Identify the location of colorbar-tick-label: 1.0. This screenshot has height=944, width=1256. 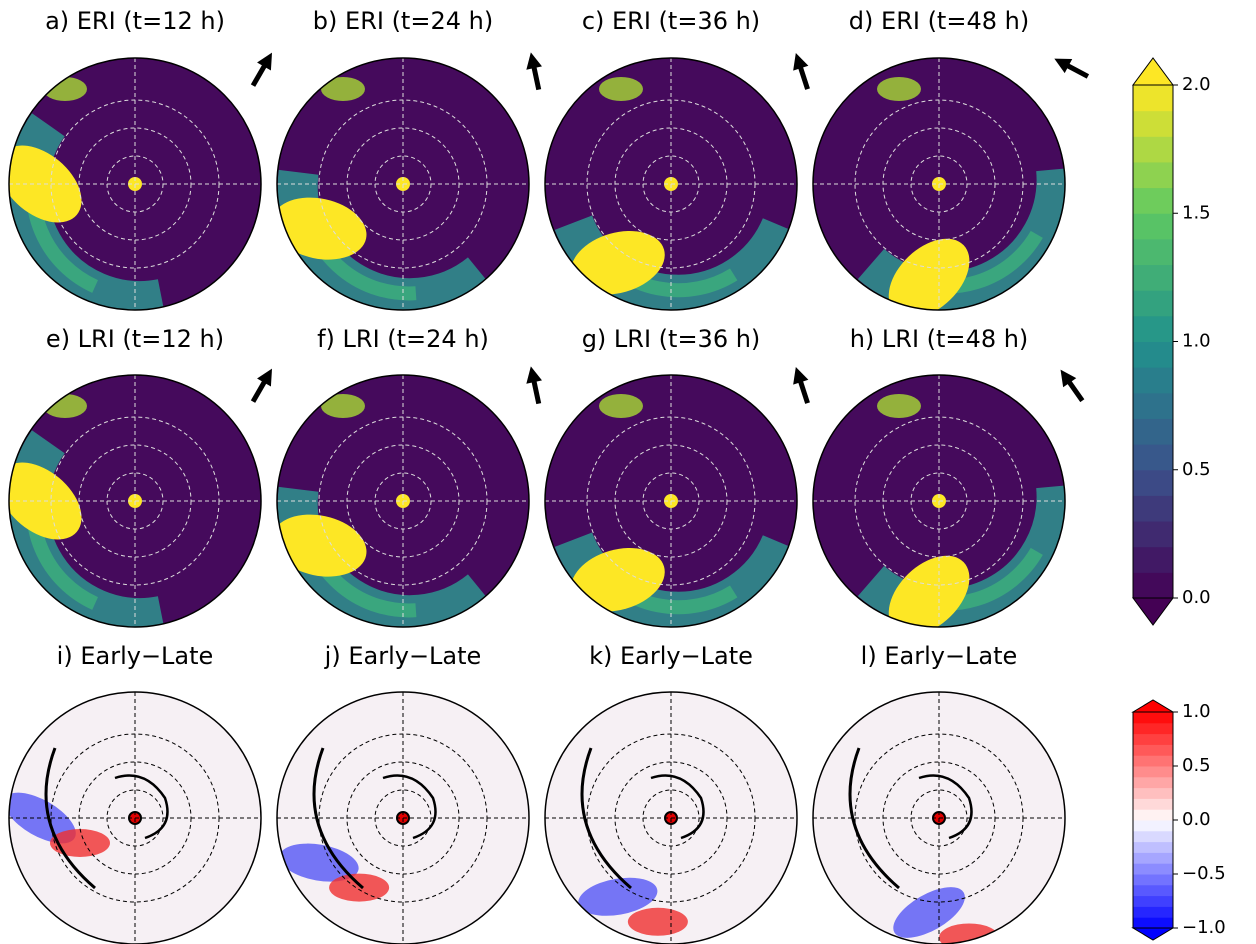
(1196, 341).